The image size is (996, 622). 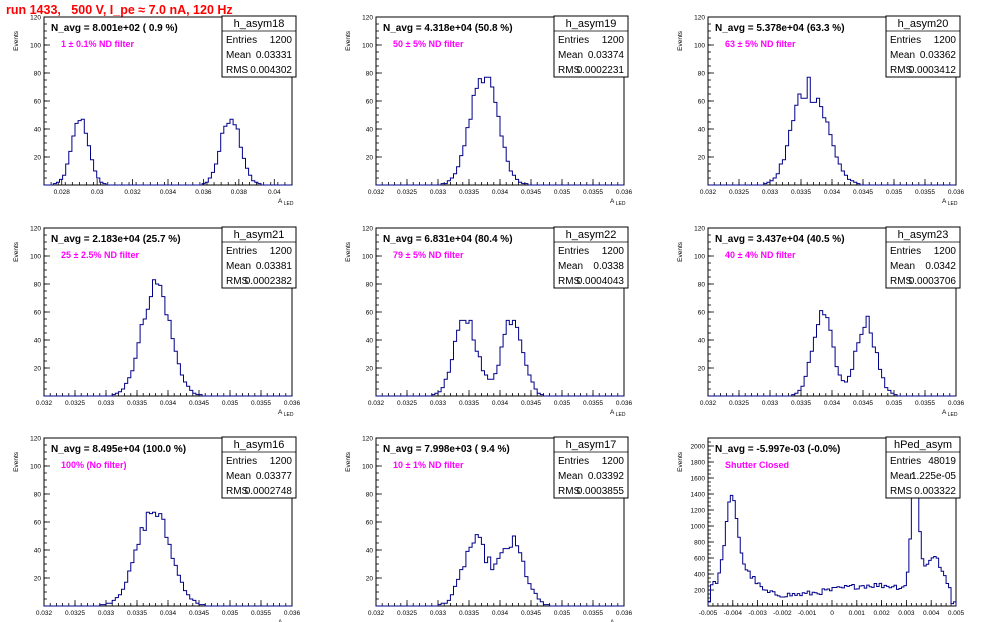 What do you see at coordinates (933, 70) in the screenshot?
I see `stats-value: 0.0003412` at bounding box center [933, 70].